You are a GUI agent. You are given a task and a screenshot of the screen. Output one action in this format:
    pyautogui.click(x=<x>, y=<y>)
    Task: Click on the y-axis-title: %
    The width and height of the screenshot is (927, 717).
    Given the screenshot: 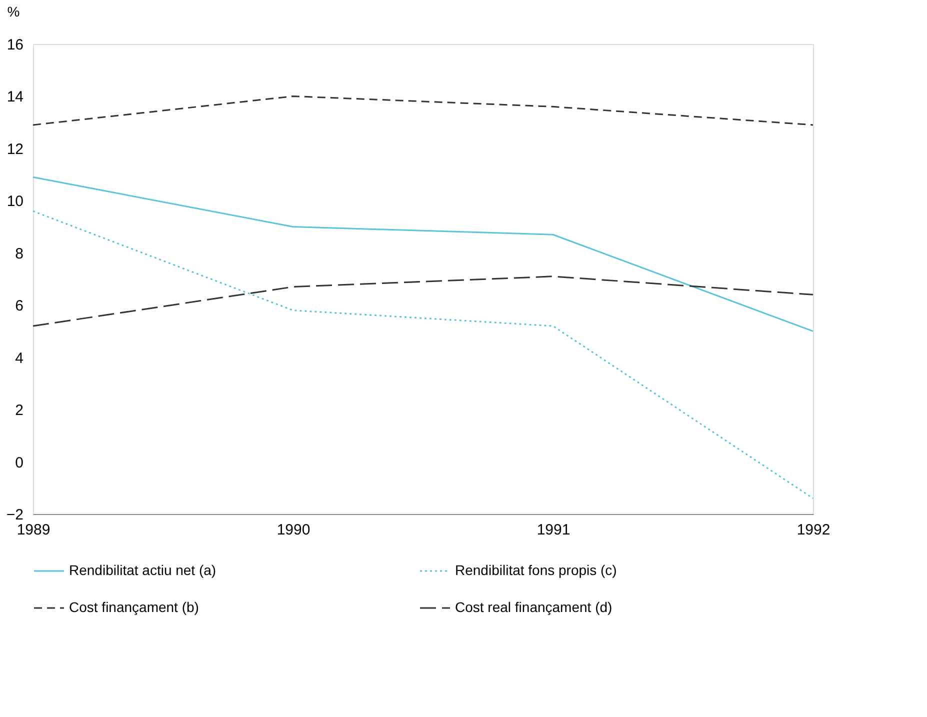 What is the action you would take?
    pyautogui.click(x=13, y=12)
    